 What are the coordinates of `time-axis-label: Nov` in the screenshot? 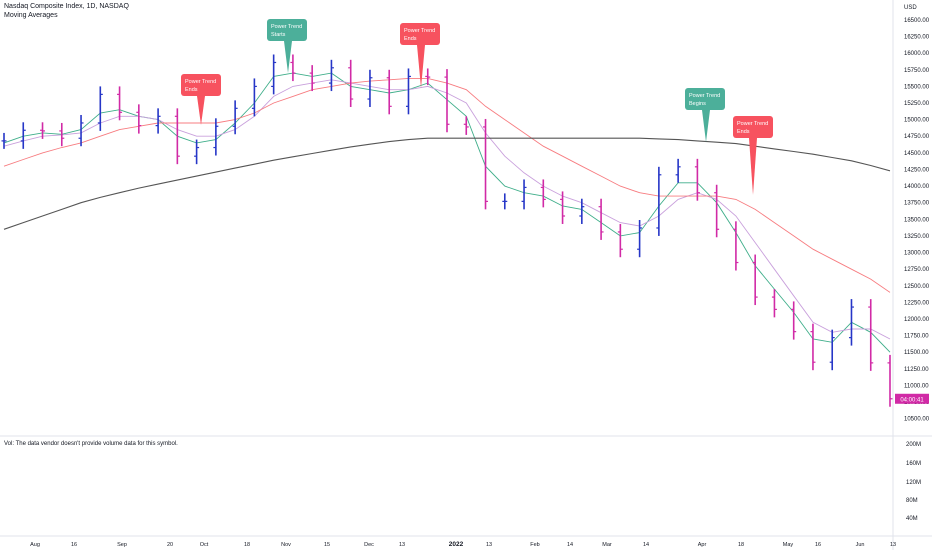 It's located at (286, 545).